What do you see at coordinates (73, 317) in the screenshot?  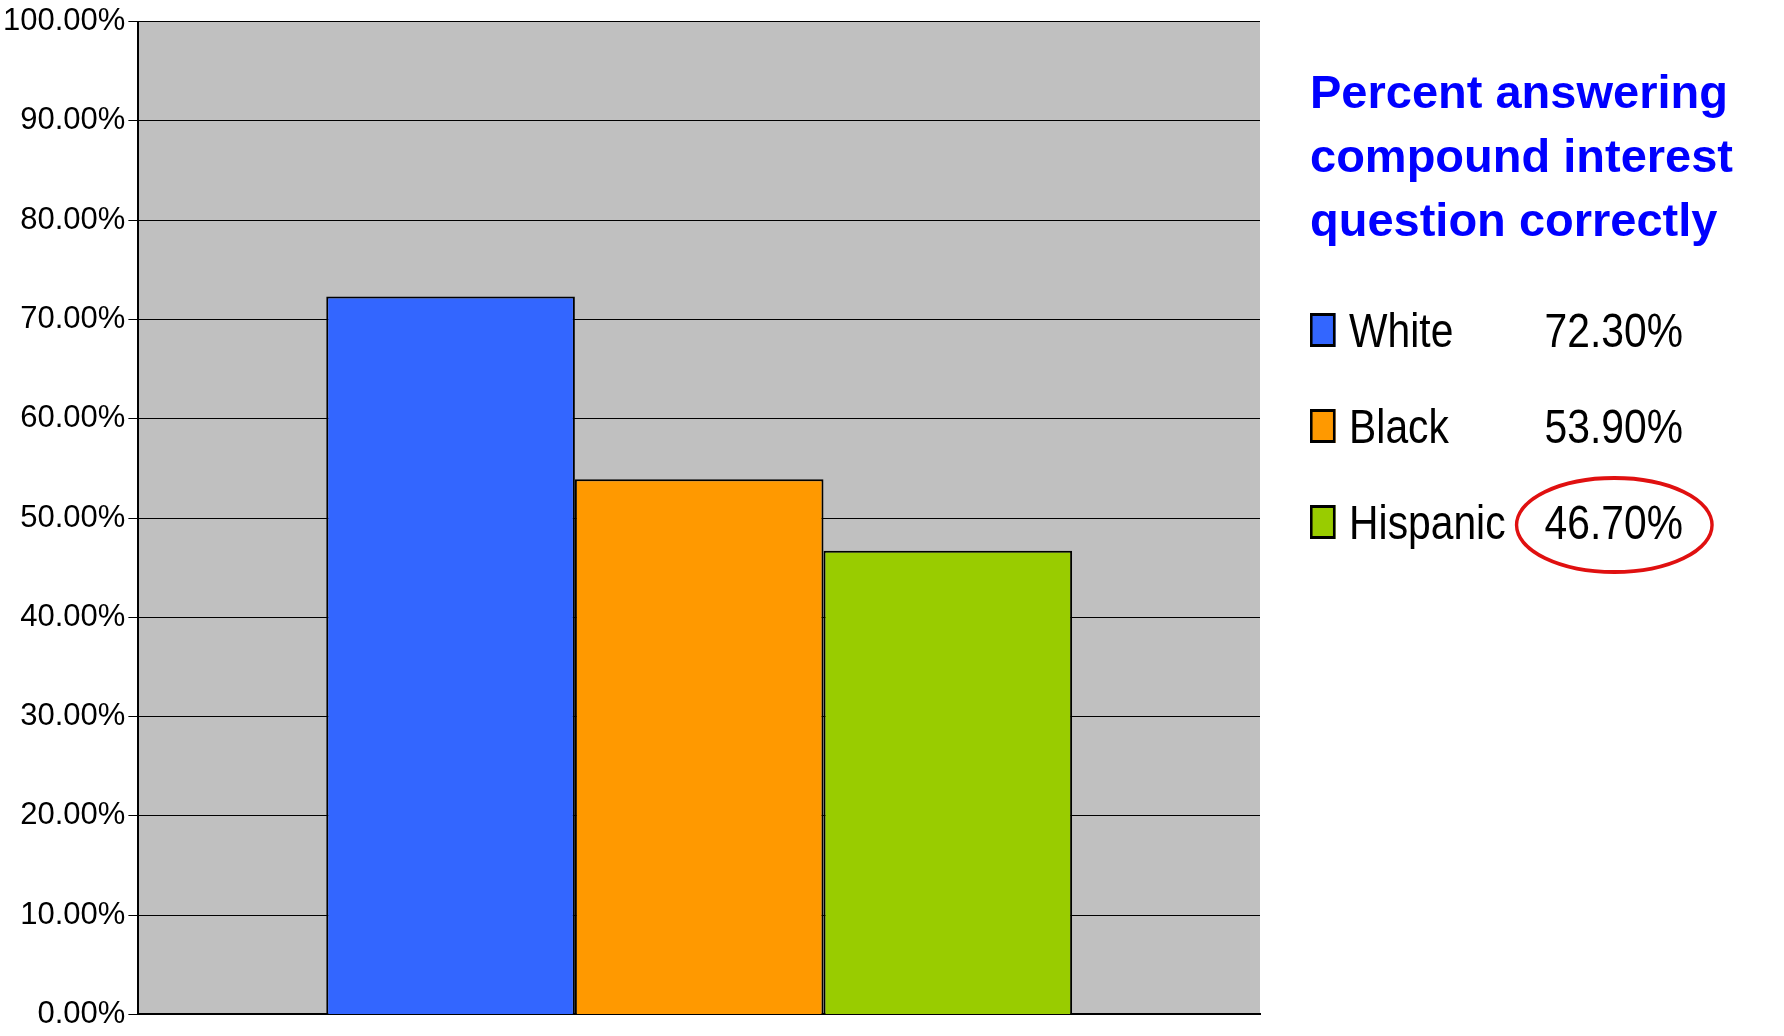 I see `y-tick-label: 70.00%` at bounding box center [73, 317].